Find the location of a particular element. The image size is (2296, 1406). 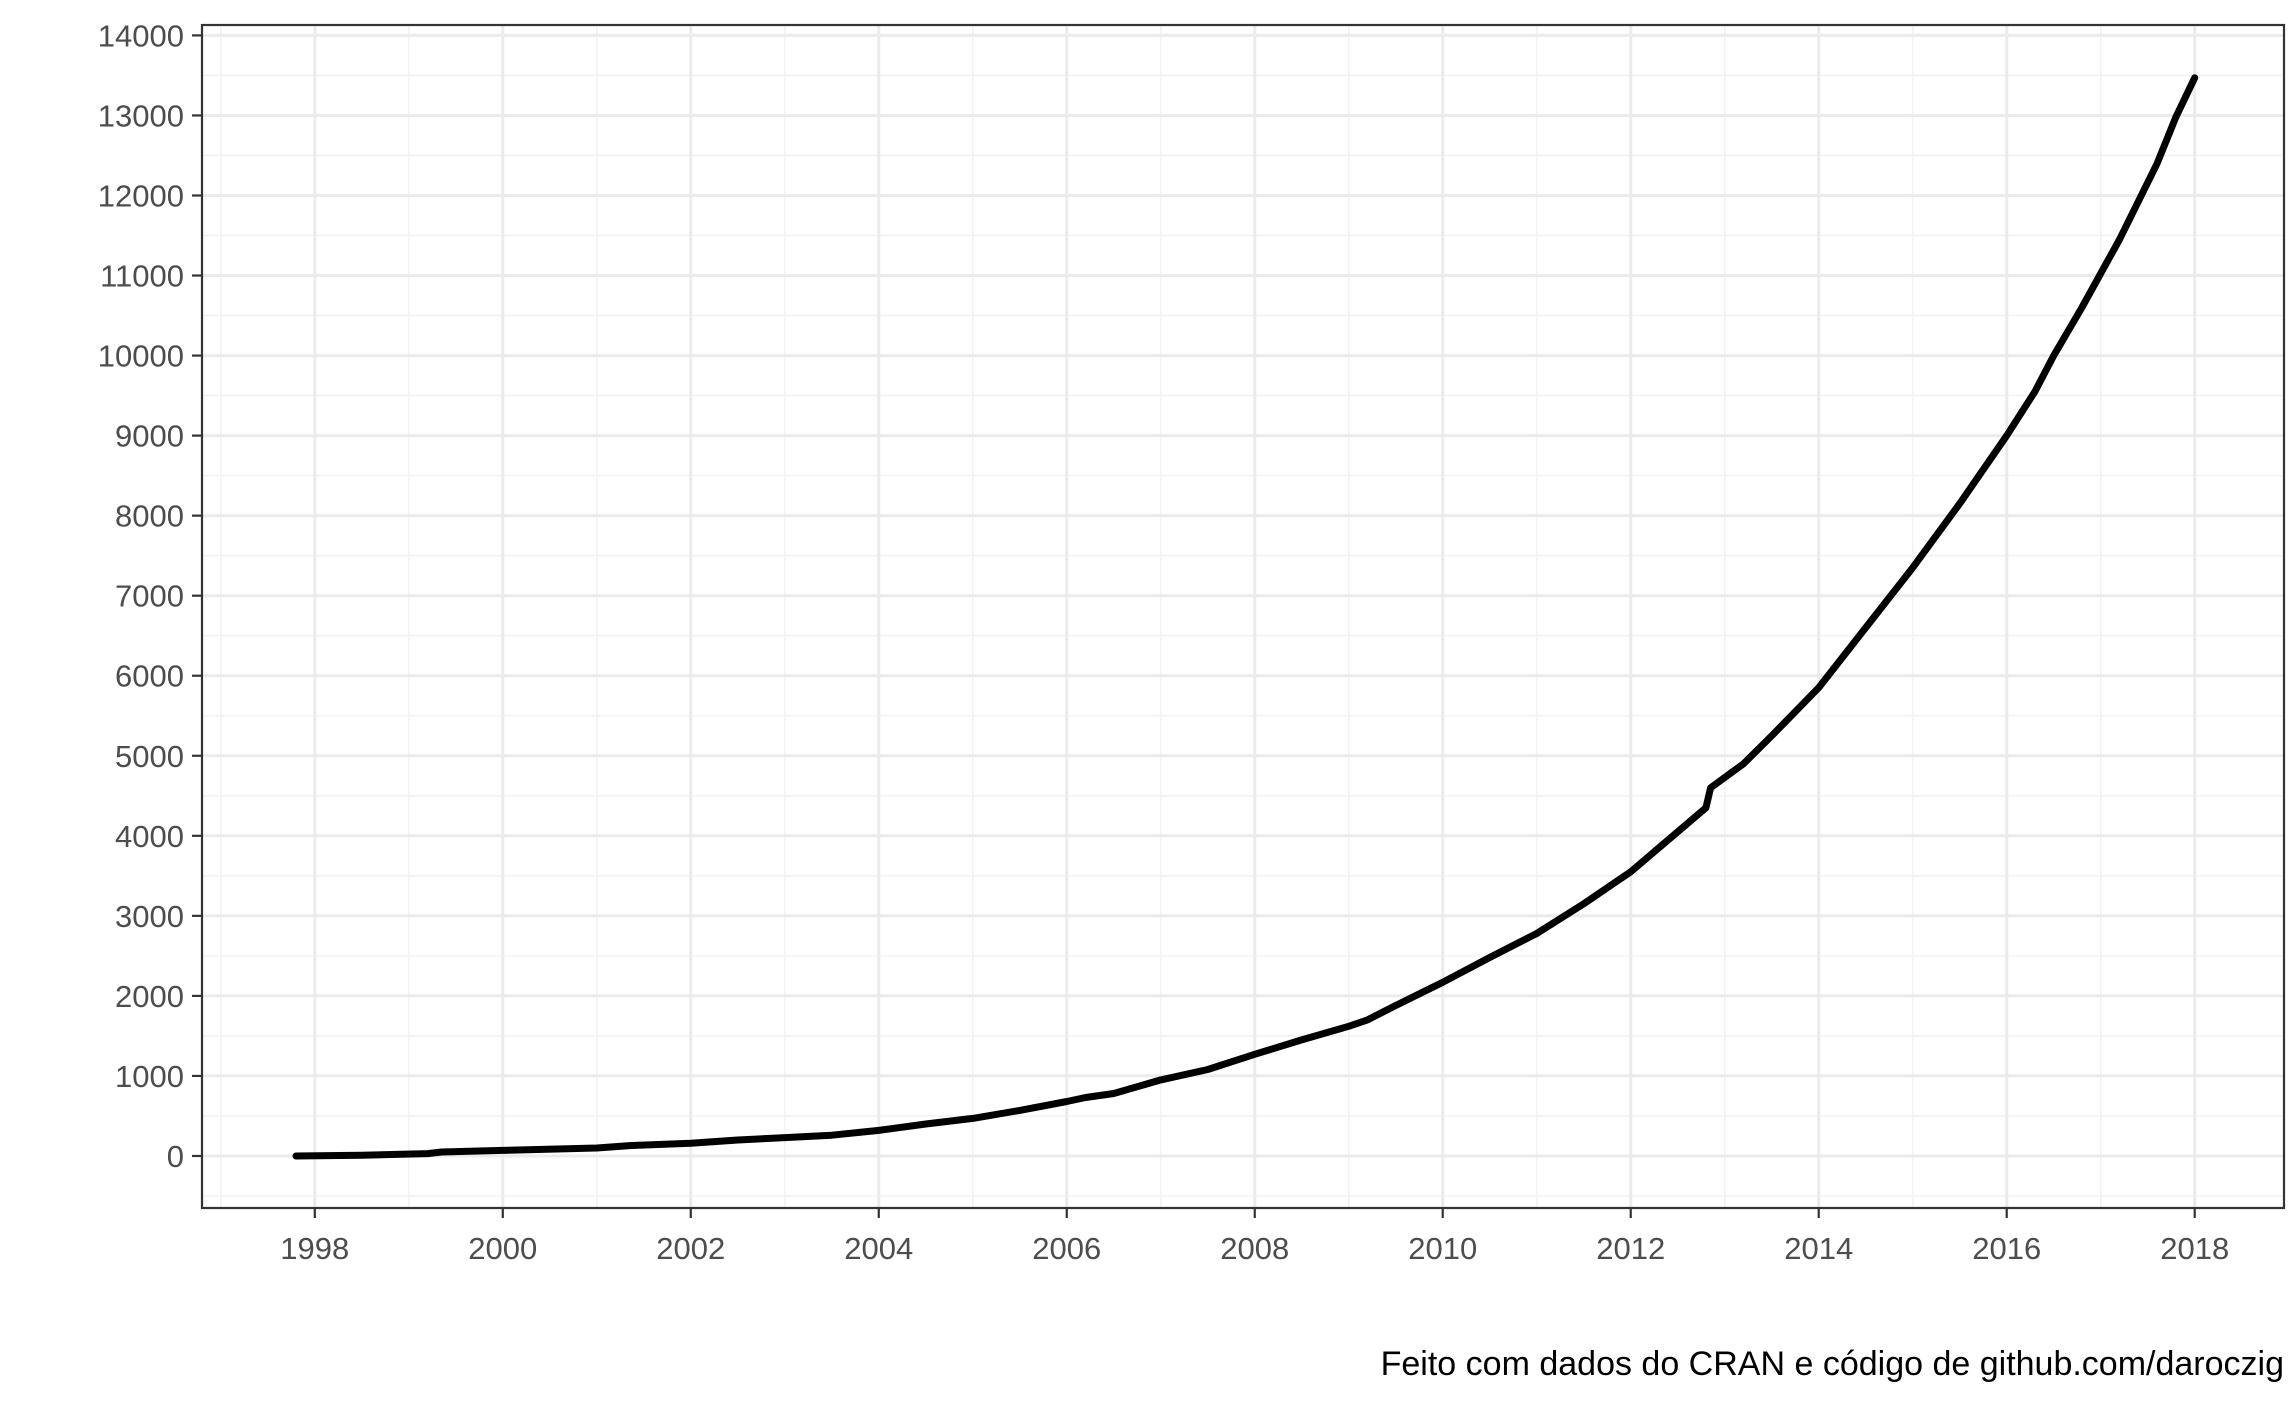

x-tick-label: 2000 is located at coordinates (502, 1248).